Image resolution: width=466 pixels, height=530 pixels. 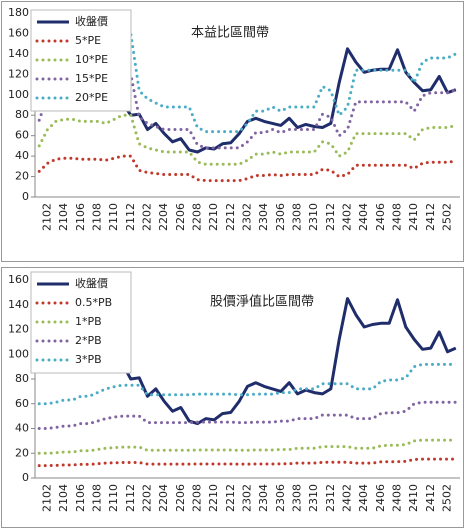 What do you see at coordinates (230, 33) in the screenshot?
I see `chart-title: 本益比區間帶` at bounding box center [230, 33].